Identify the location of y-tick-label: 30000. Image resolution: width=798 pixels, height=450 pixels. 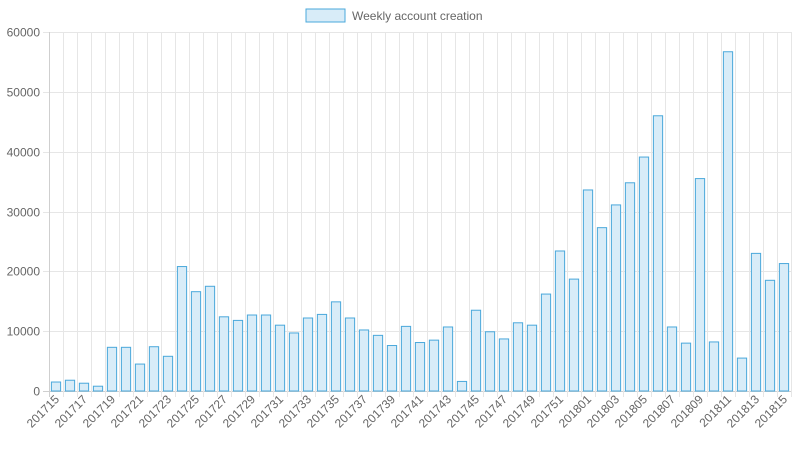
(24, 213).